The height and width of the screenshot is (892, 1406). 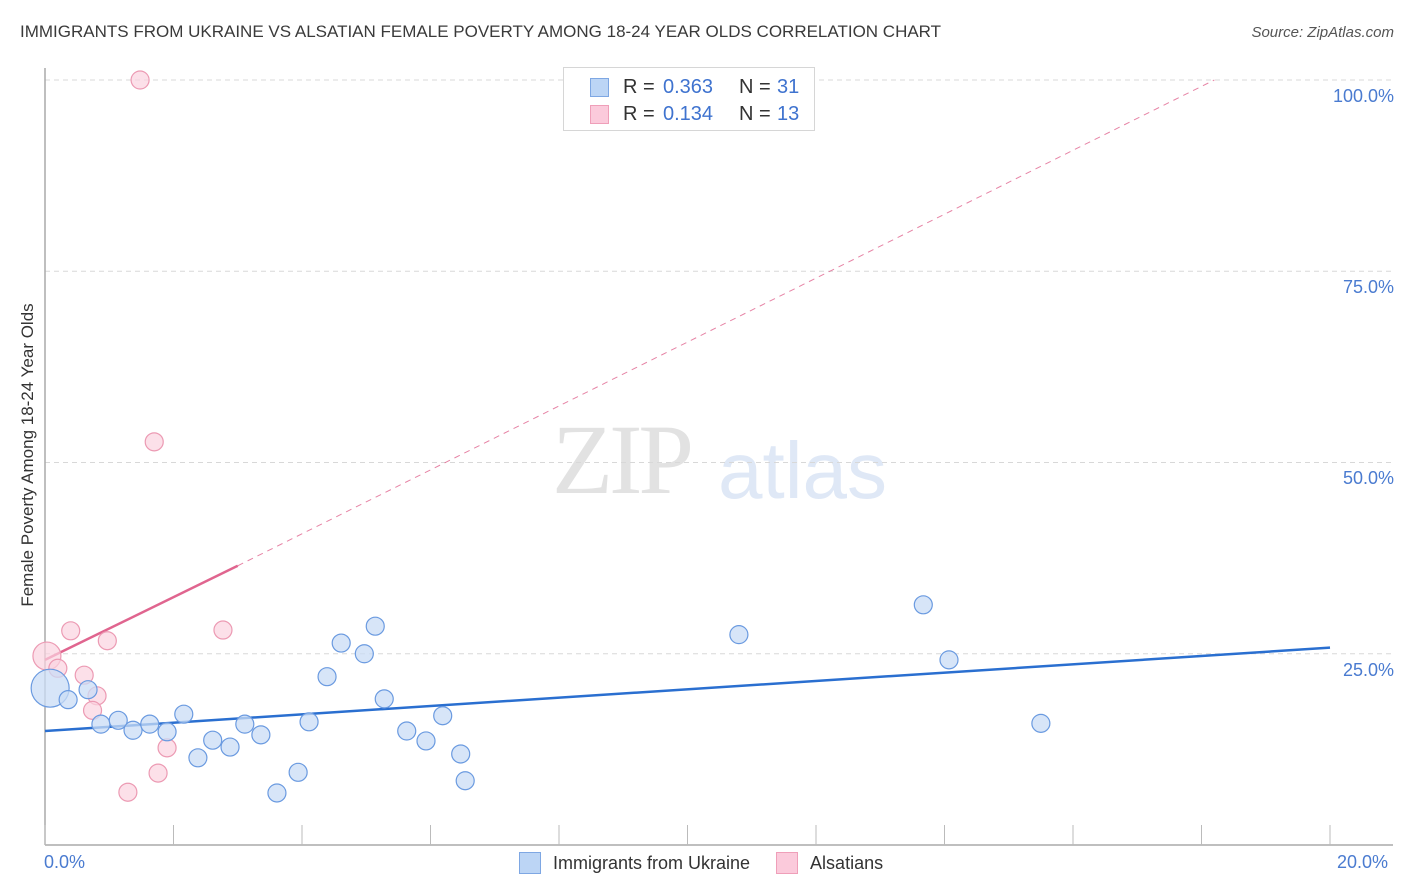 I want to click on r-value: 0.363, so click(x=688, y=86).